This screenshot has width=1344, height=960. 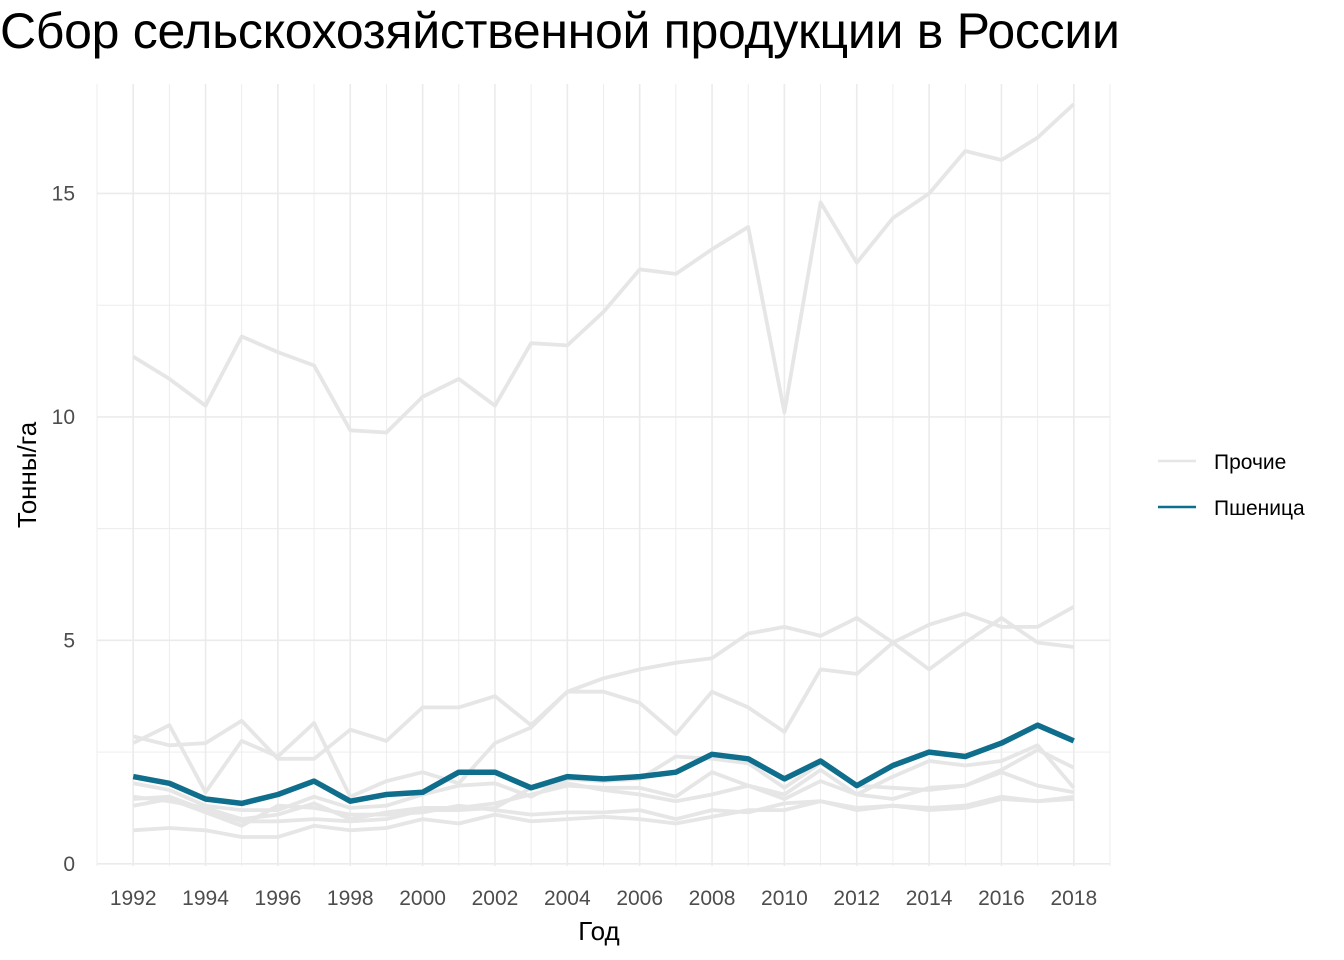 What do you see at coordinates (69, 864) in the screenshot?
I see `y-tick-label: 0` at bounding box center [69, 864].